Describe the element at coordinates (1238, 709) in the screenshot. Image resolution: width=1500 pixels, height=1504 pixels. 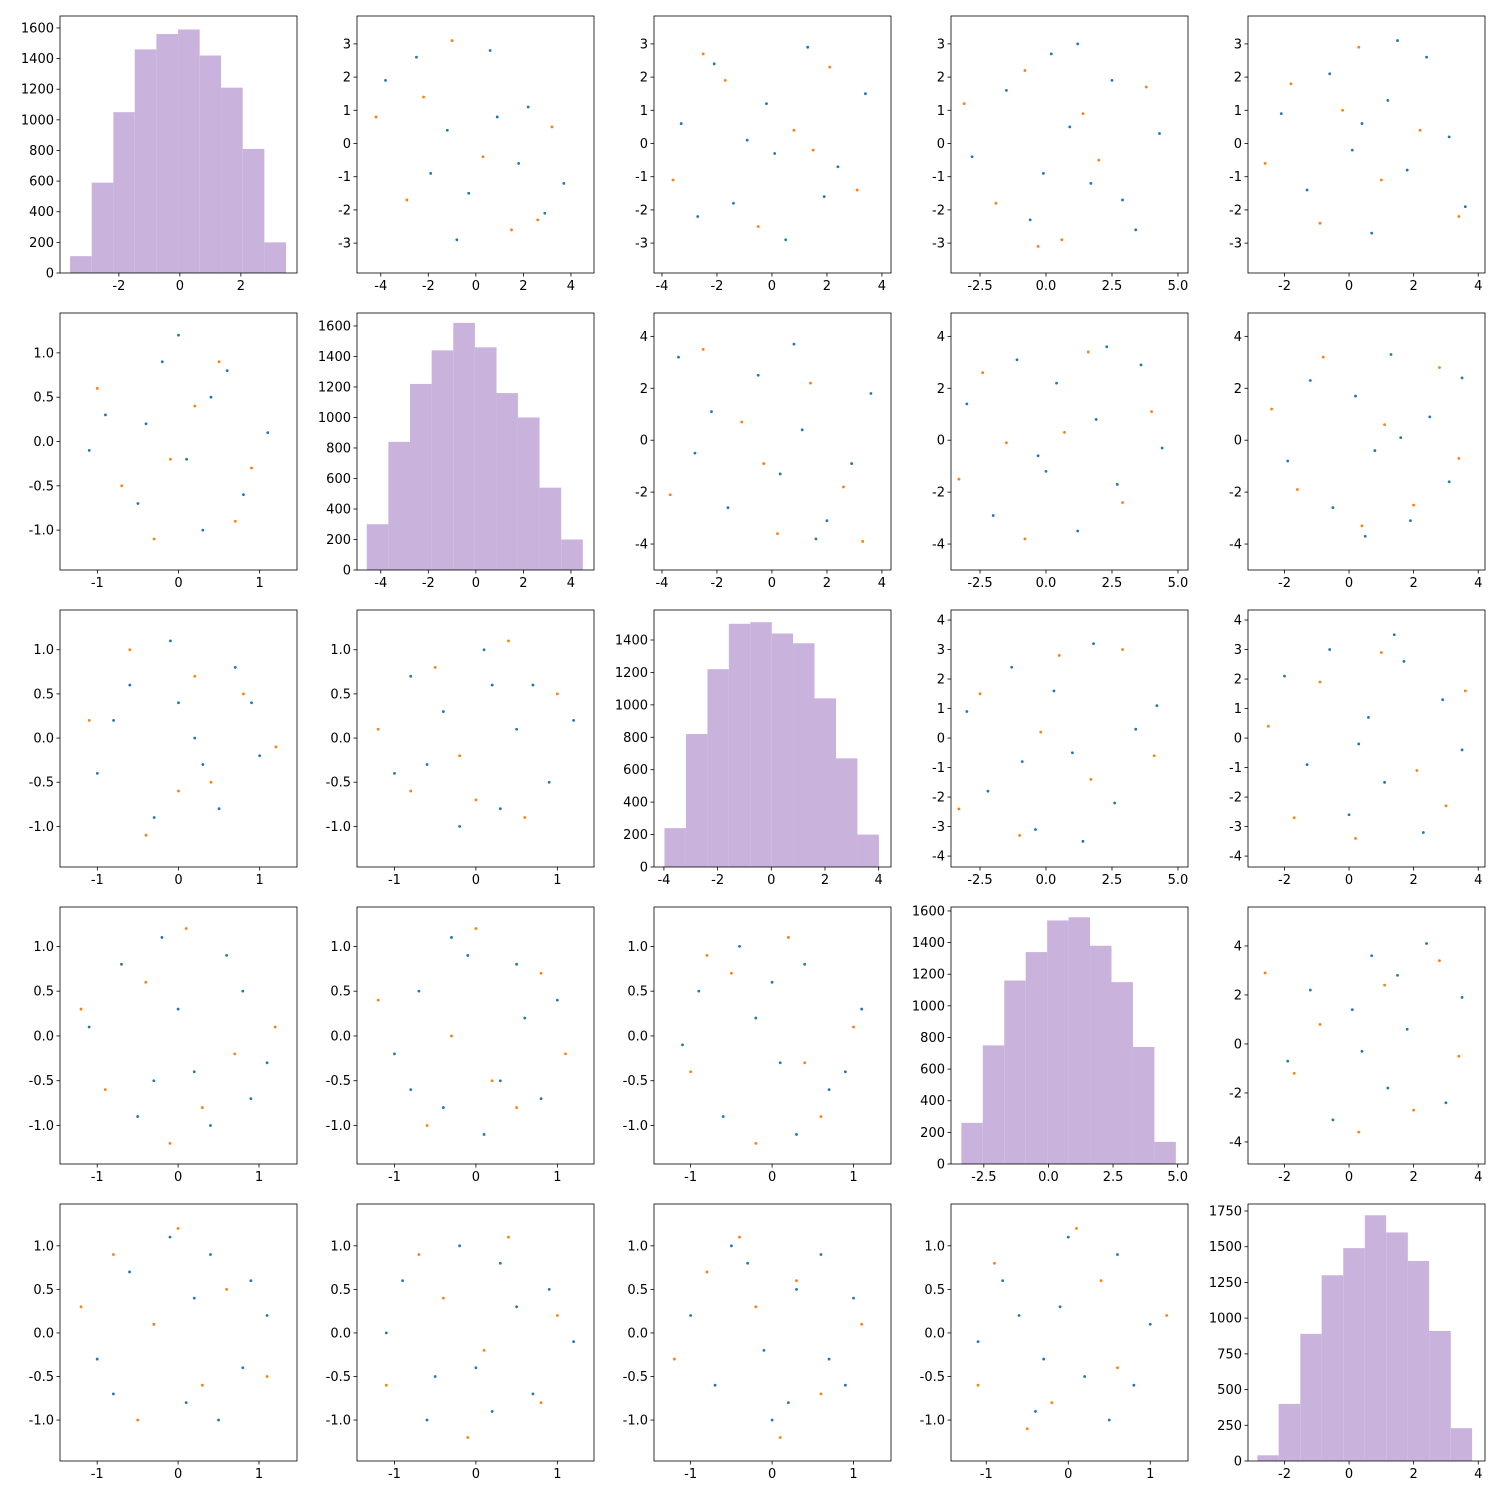
I see `y-tick-label: 1` at that location.